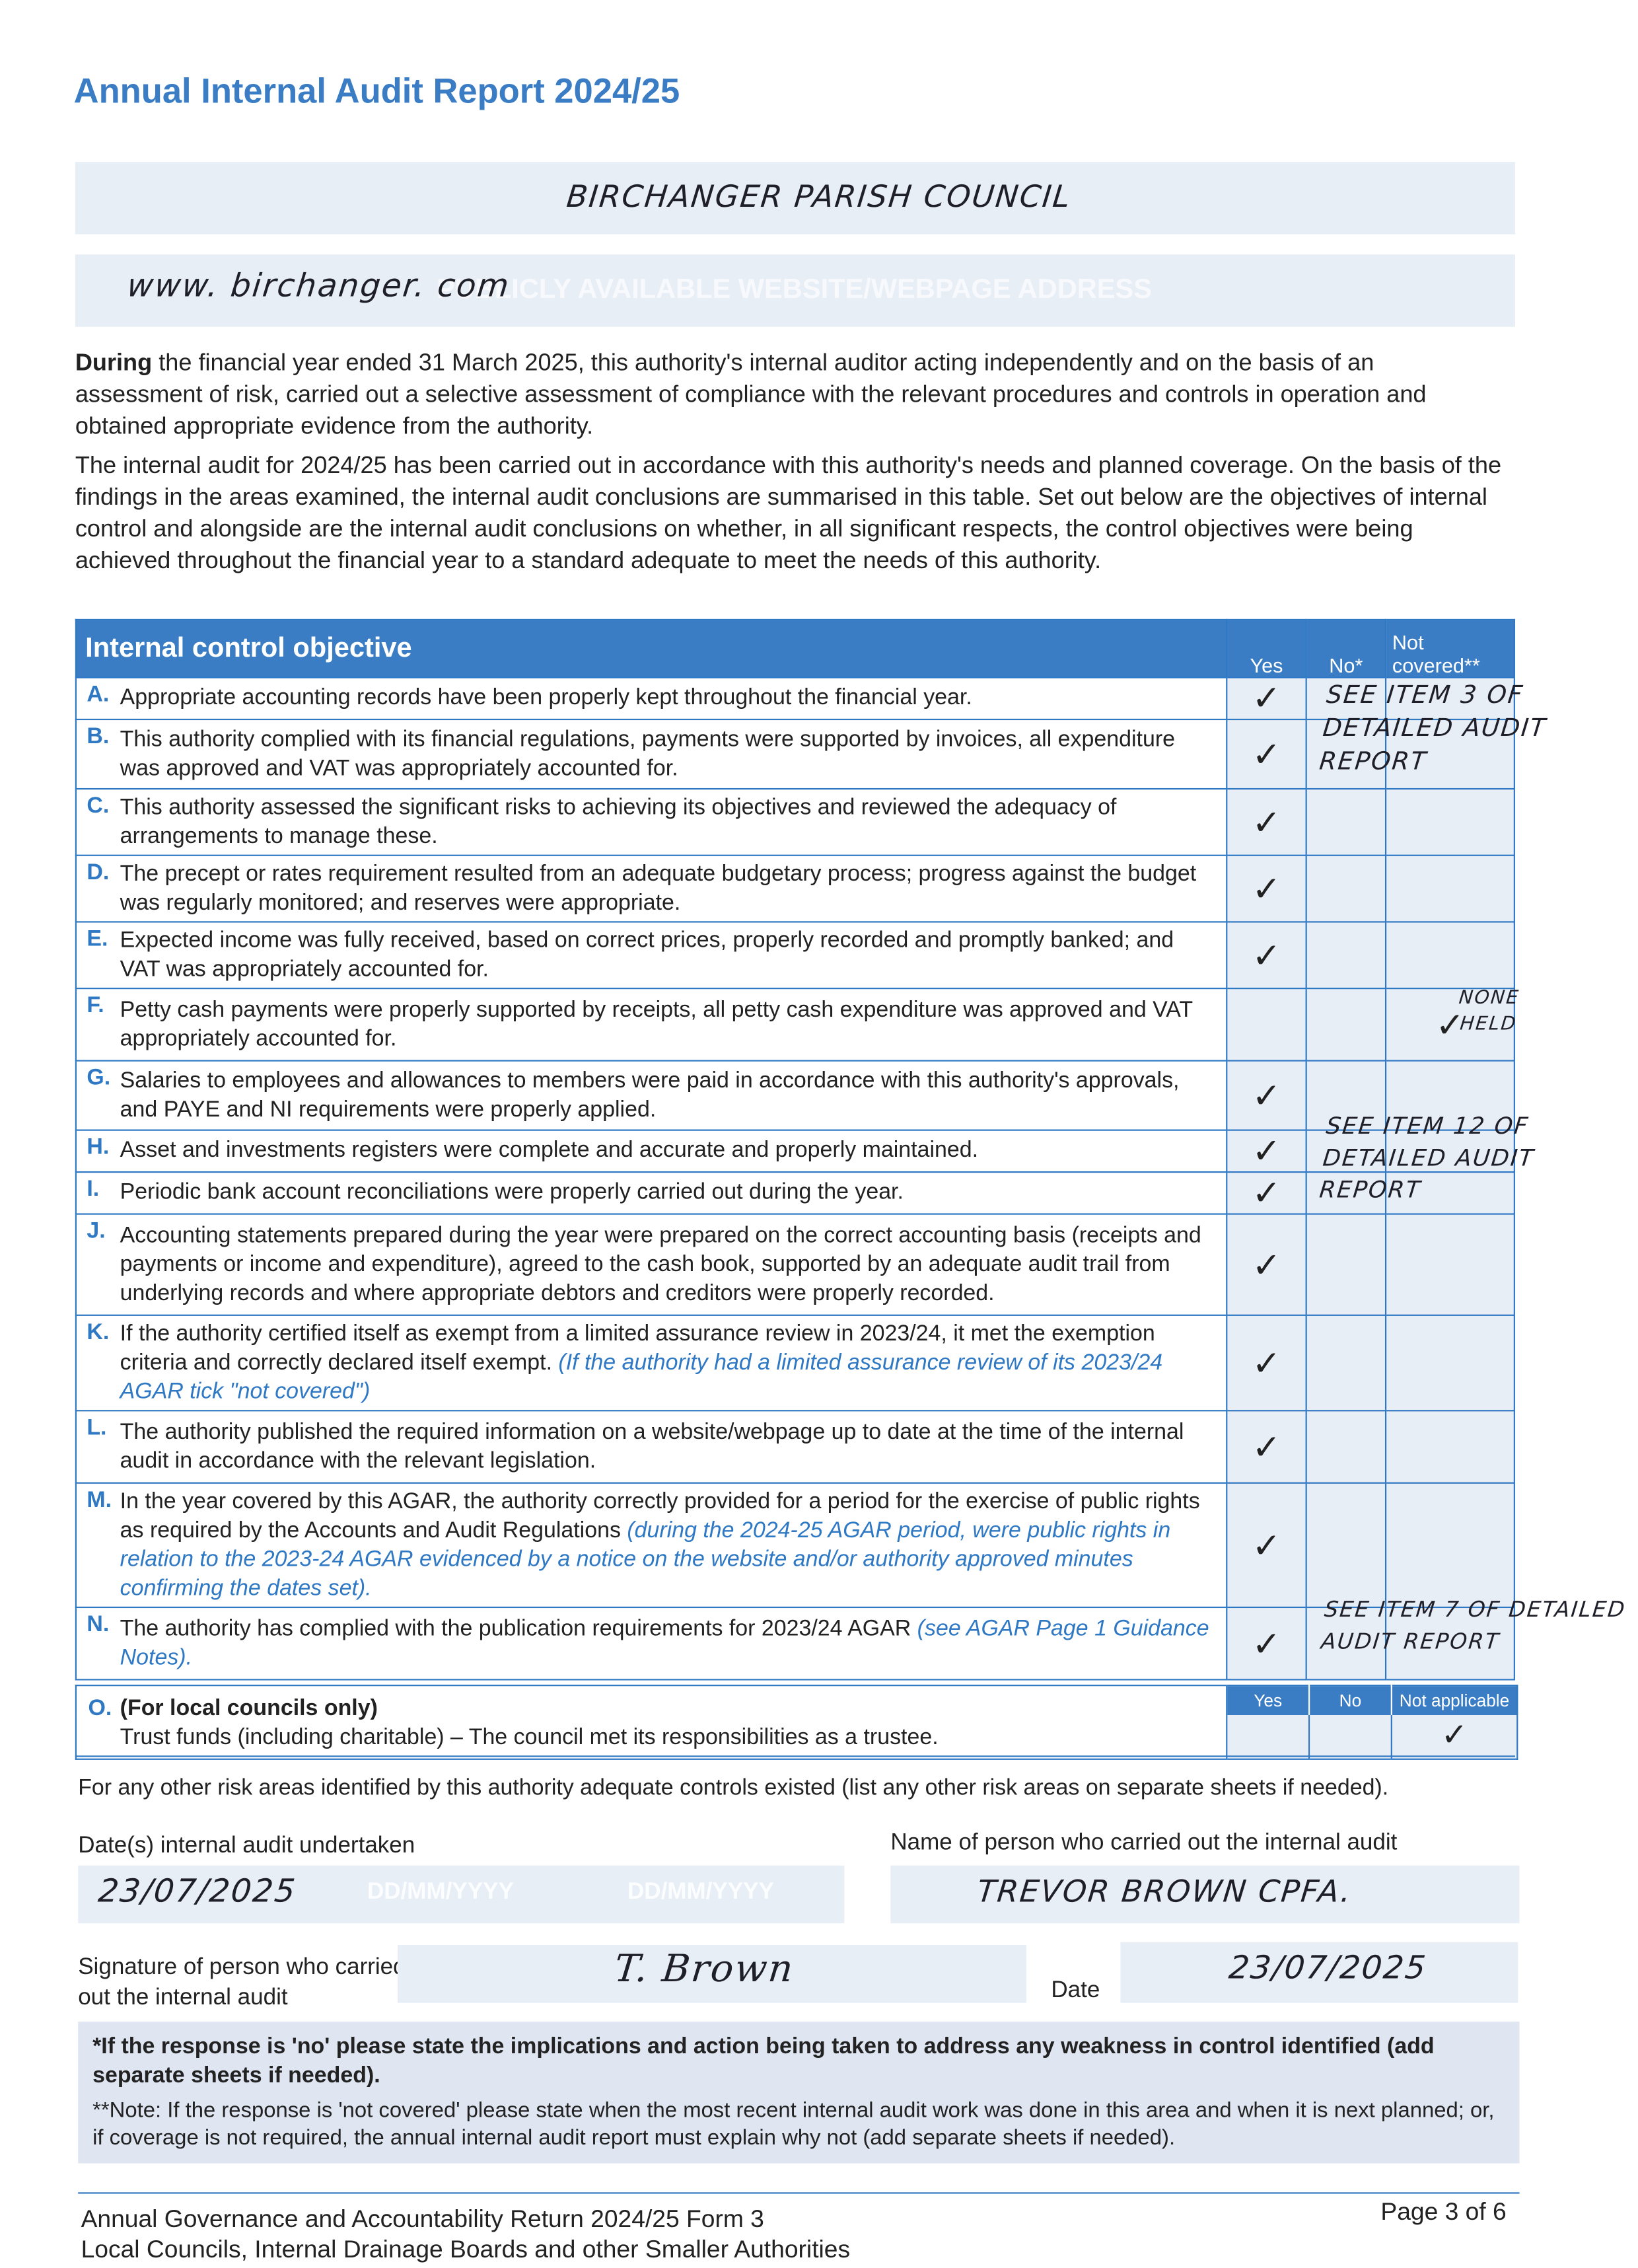 The height and width of the screenshot is (2268, 1638). What do you see at coordinates (98, 1332) in the screenshot?
I see `row-letter: K.` at bounding box center [98, 1332].